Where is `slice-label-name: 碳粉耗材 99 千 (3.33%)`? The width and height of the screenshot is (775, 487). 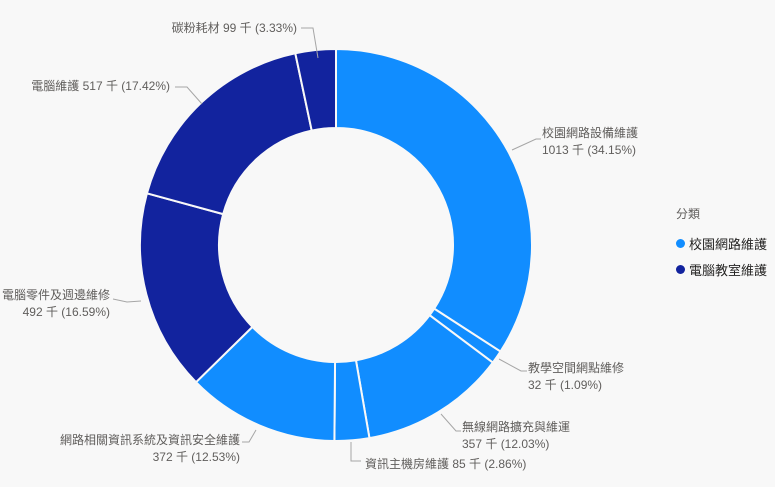
slice-label-name: 碳粉耗材 99 千 (3.33%) is located at coordinates (234, 28).